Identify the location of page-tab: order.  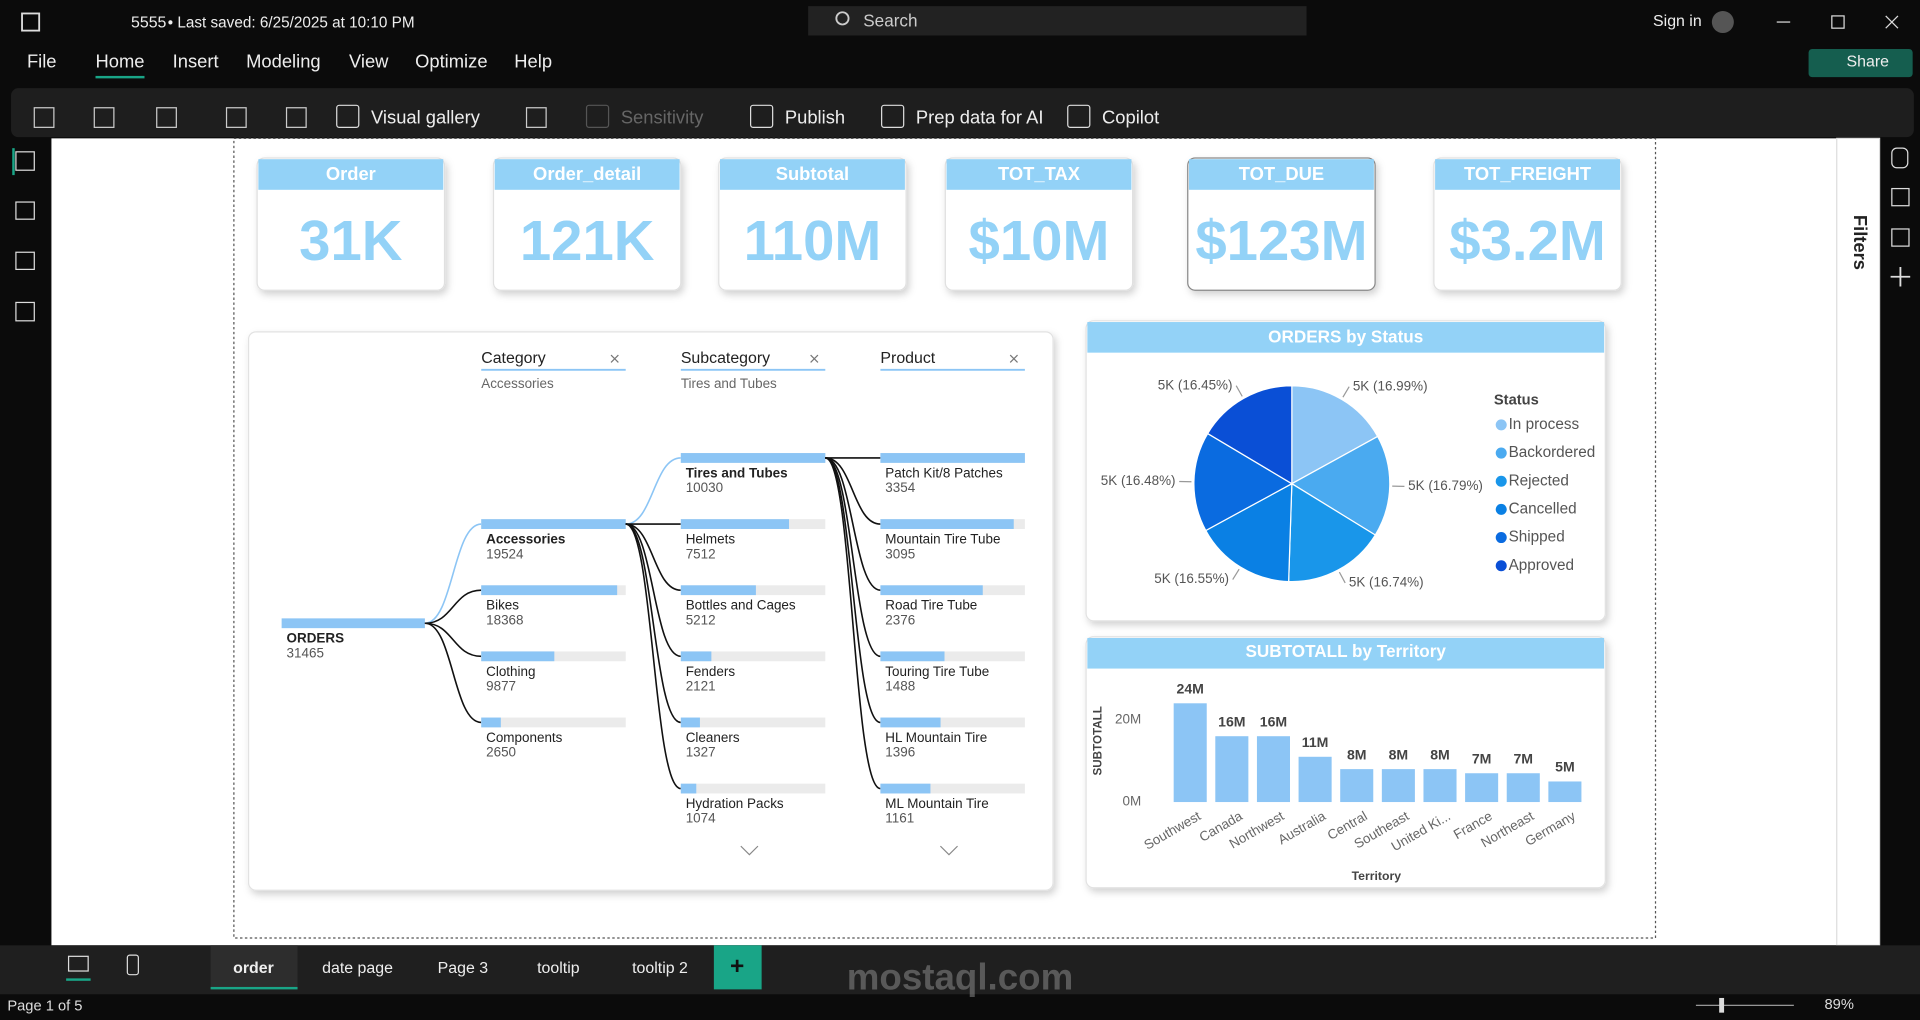
(253, 968).